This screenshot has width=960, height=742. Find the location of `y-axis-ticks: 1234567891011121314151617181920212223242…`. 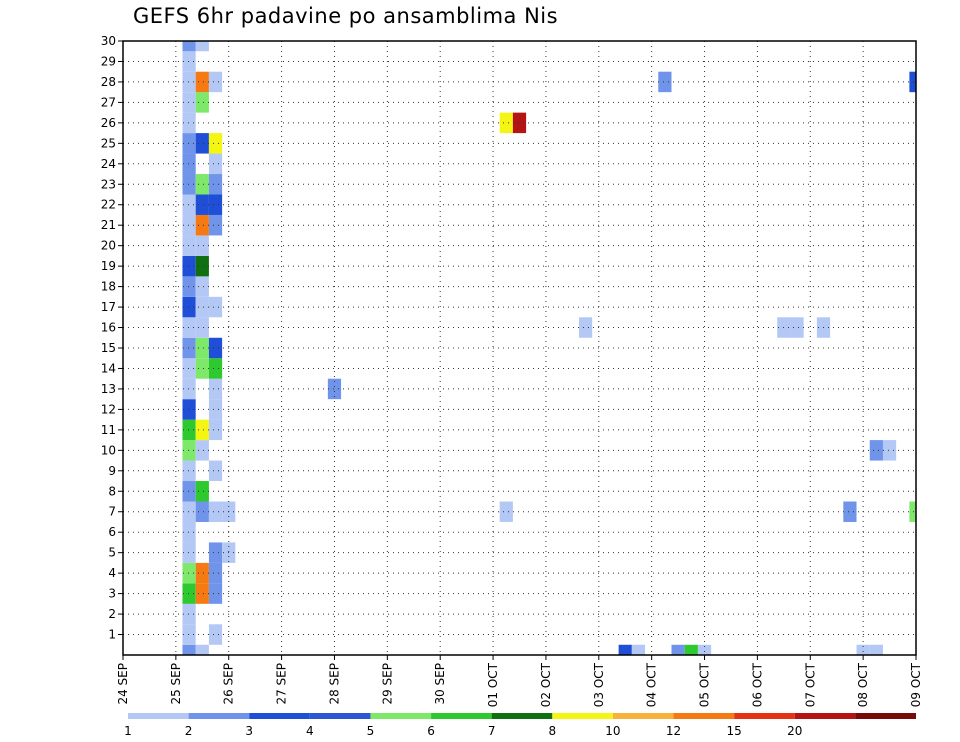

y-axis-ticks: 1234567891011121314151617181920212223242… is located at coordinates (112, 338).